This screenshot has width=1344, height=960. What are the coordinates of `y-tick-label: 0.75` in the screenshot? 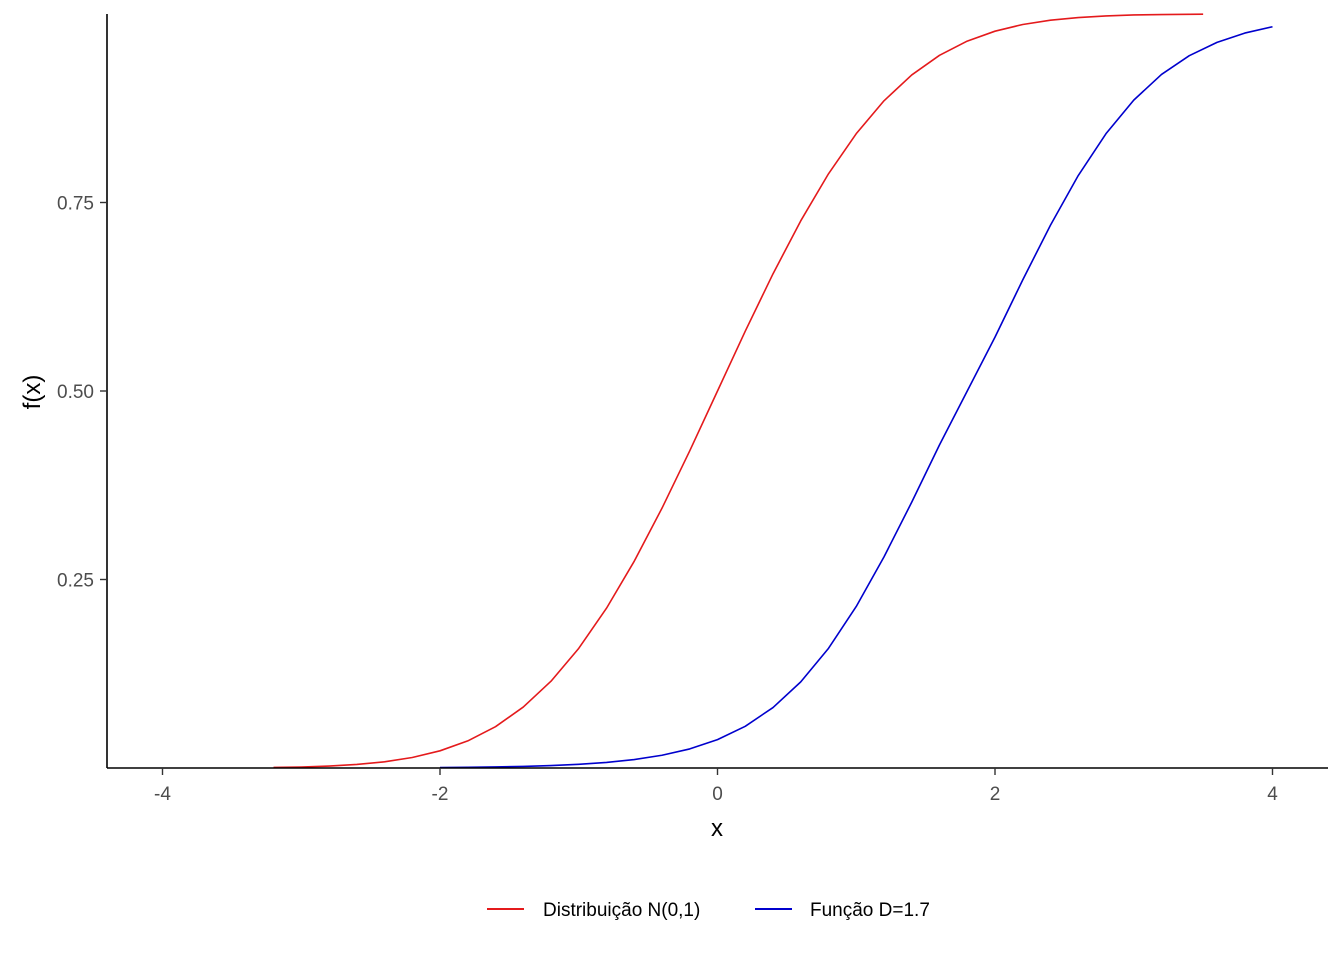 It's located at (75, 204).